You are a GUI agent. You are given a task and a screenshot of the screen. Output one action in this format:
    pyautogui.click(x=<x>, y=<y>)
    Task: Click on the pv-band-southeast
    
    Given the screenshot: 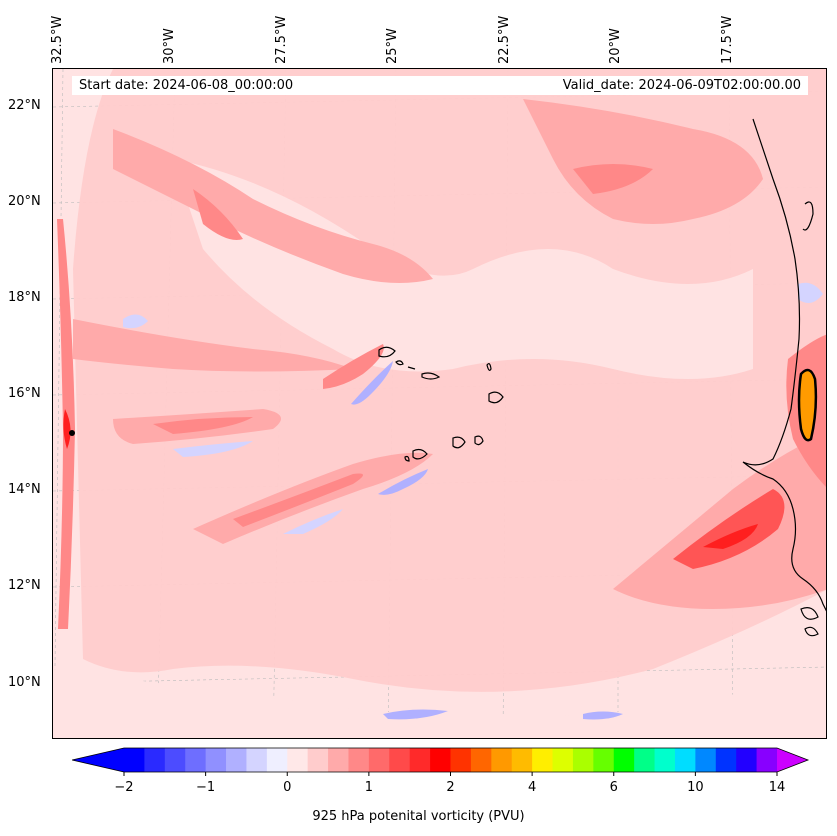 What is the action you would take?
    pyautogui.click(x=719, y=519)
    